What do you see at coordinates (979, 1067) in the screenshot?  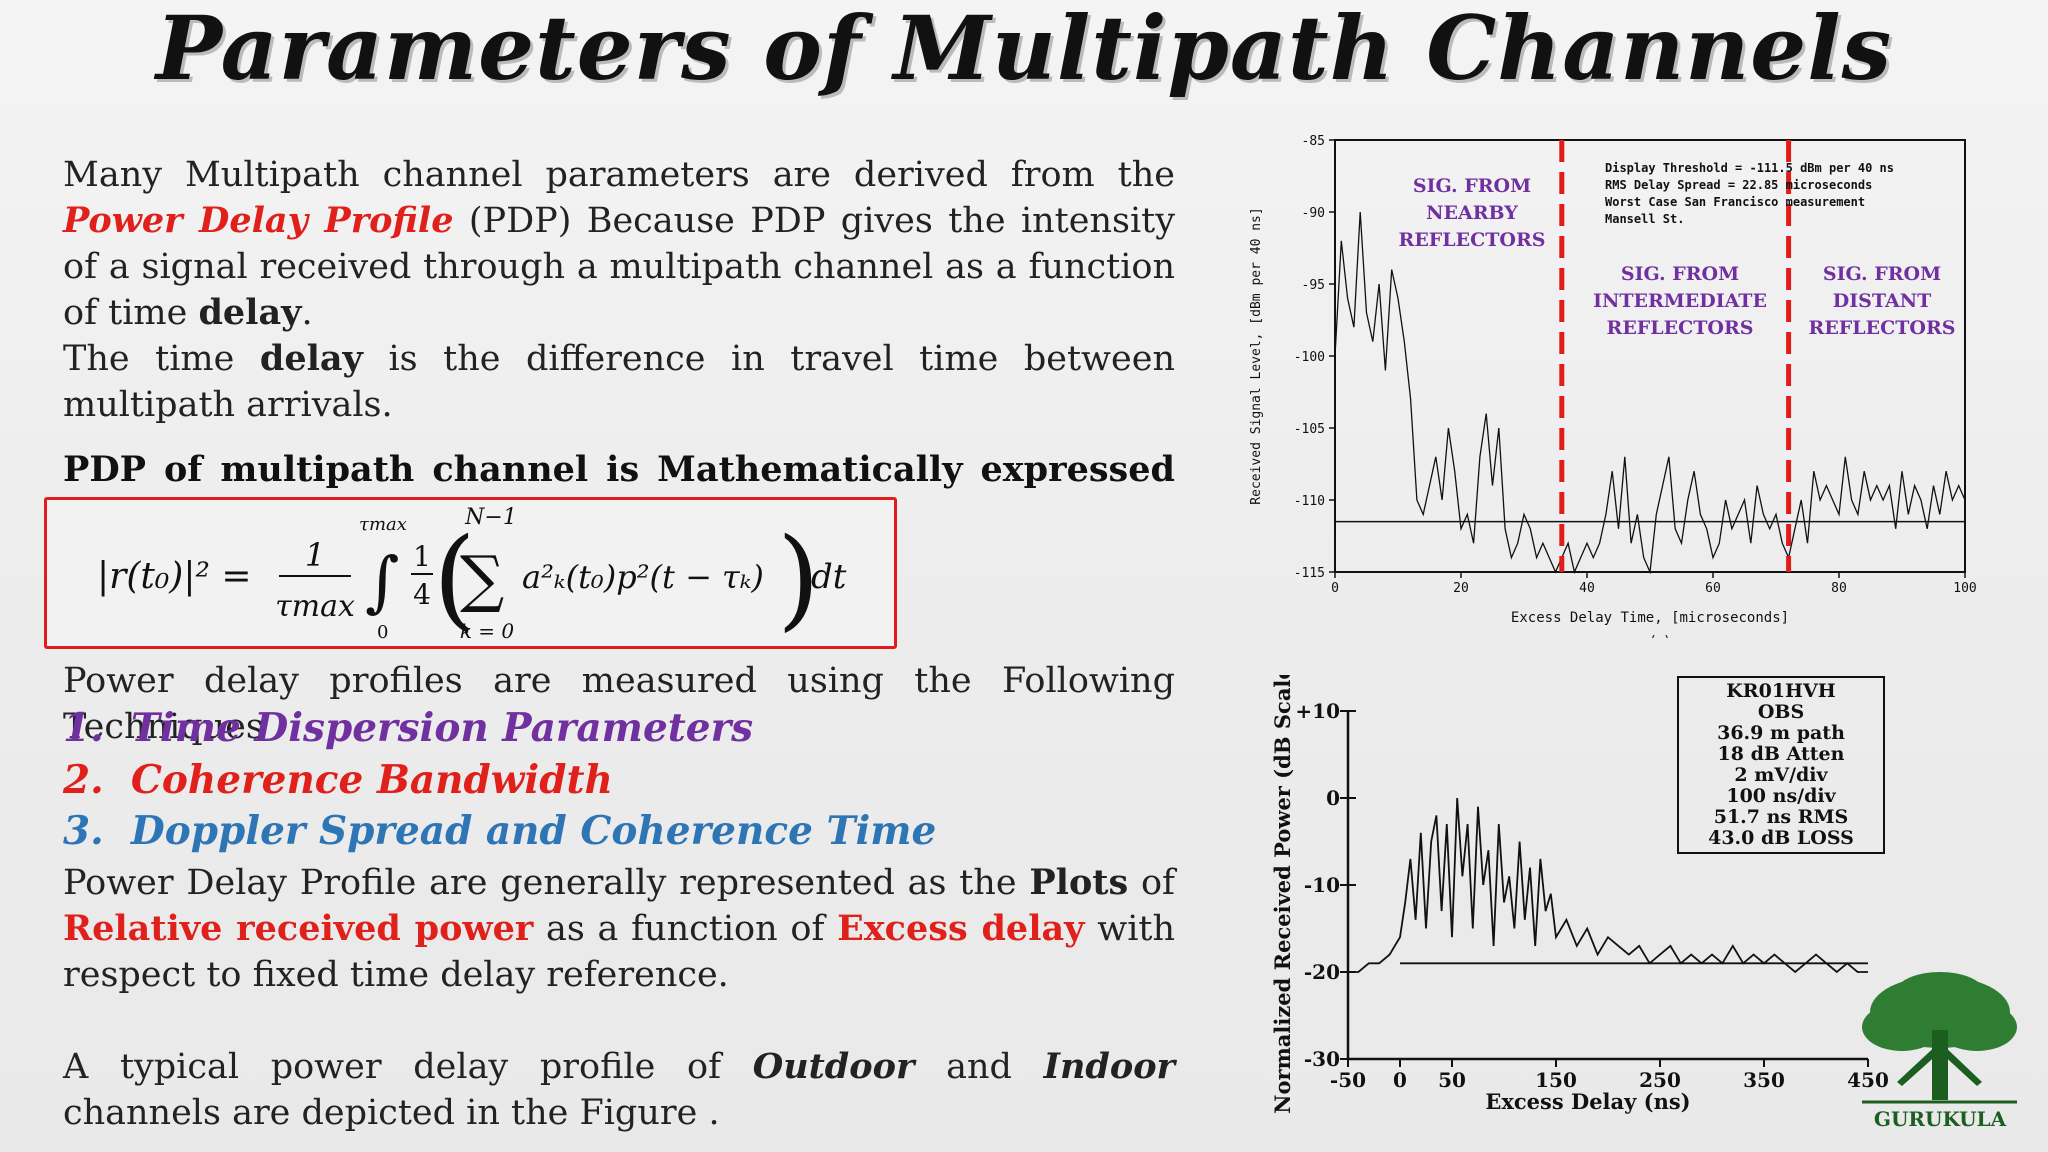 I see `outdoor-text-2: and` at bounding box center [979, 1067].